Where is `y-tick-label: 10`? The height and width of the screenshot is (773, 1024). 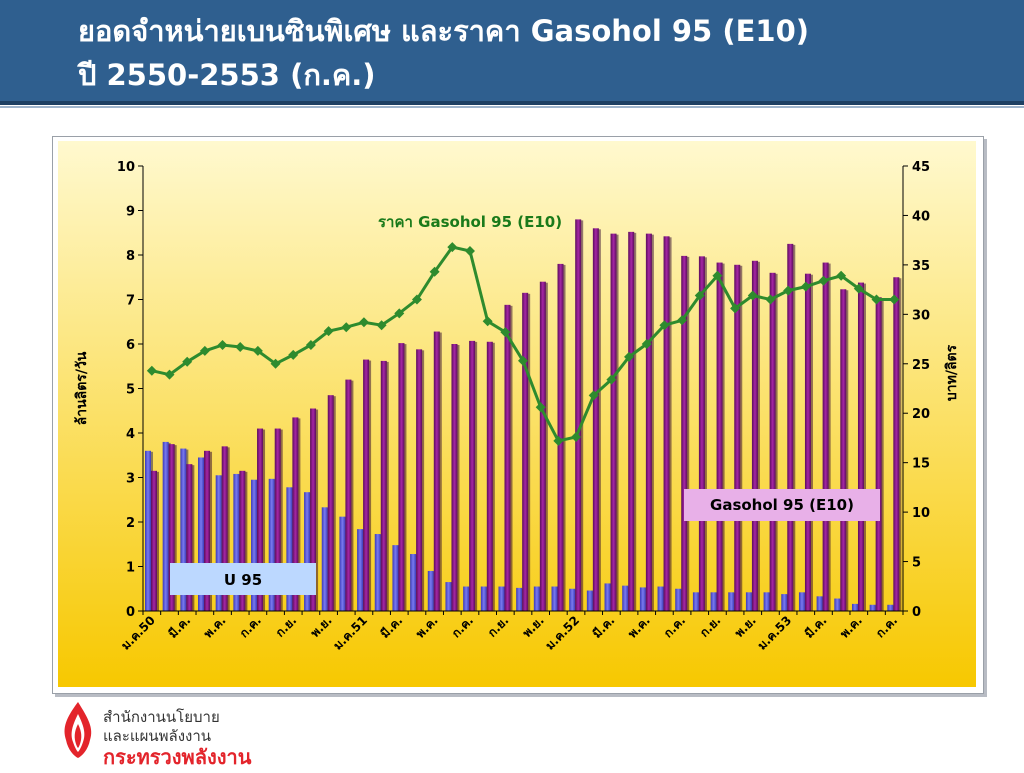
y-tick-label: 10 is located at coordinates (126, 167).